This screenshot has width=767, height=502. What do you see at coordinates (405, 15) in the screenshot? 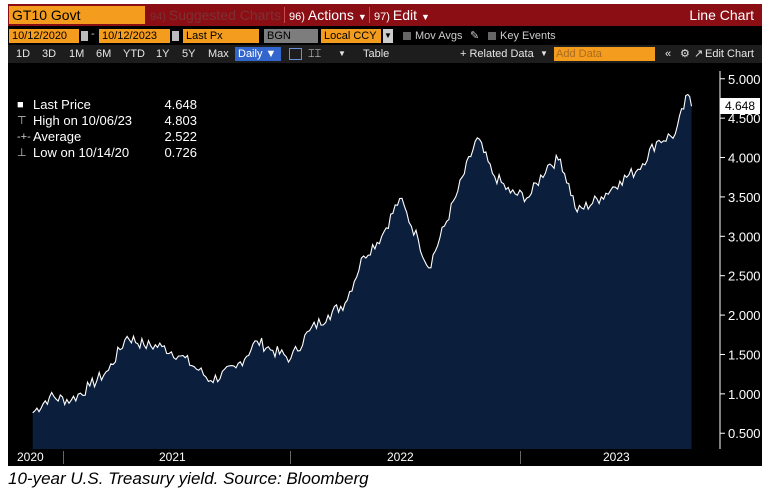
I see `edit-label: Edit` at bounding box center [405, 15].